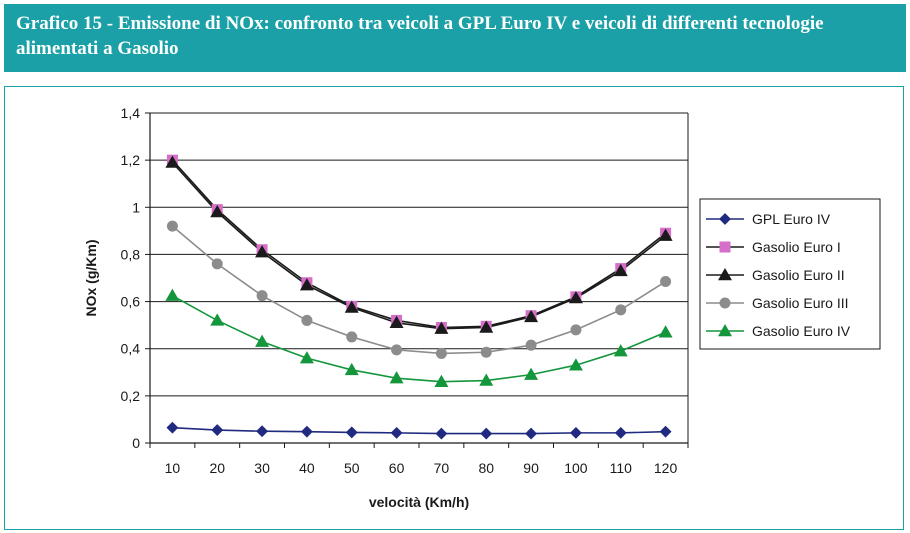  What do you see at coordinates (531, 468) in the screenshot?
I see `x-tick-label: 90` at bounding box center [531, 468].